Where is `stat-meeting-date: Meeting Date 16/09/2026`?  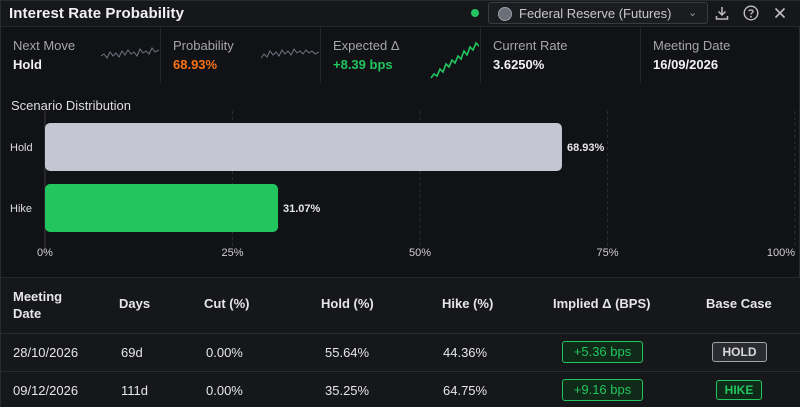
stat-meeting-date: Meeting Date 16/09/2026 is located at coordinates (720, 55).